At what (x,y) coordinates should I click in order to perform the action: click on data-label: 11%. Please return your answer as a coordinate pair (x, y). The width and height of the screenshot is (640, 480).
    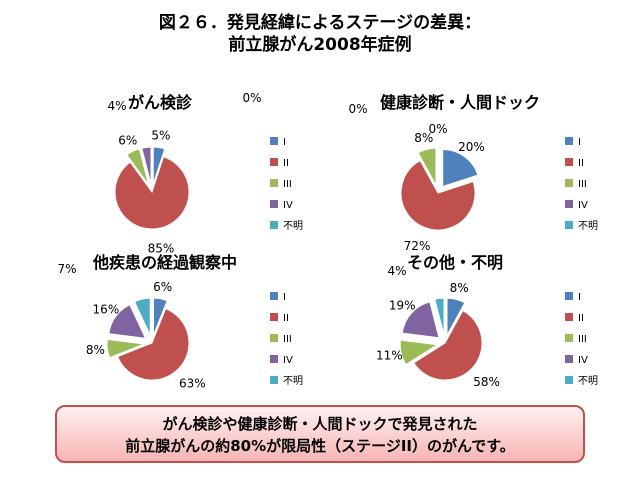
    Looking at the image, I should click on (389, 355).